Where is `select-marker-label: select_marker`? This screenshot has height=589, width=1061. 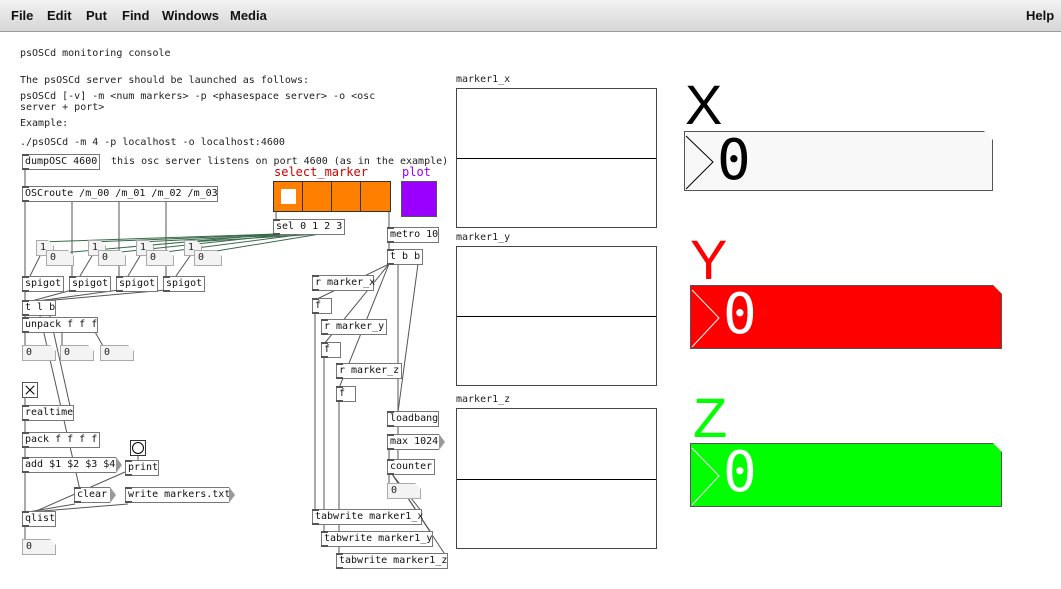
select-marker-label: select_marker is located at coordinates (321, 172).